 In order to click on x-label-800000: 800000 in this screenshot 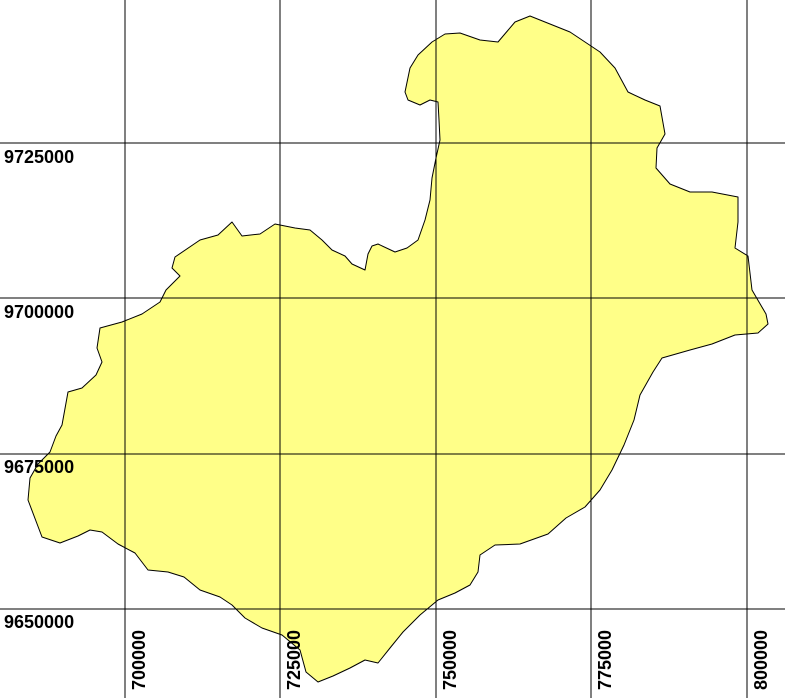, I will do `click(761, 660)`.